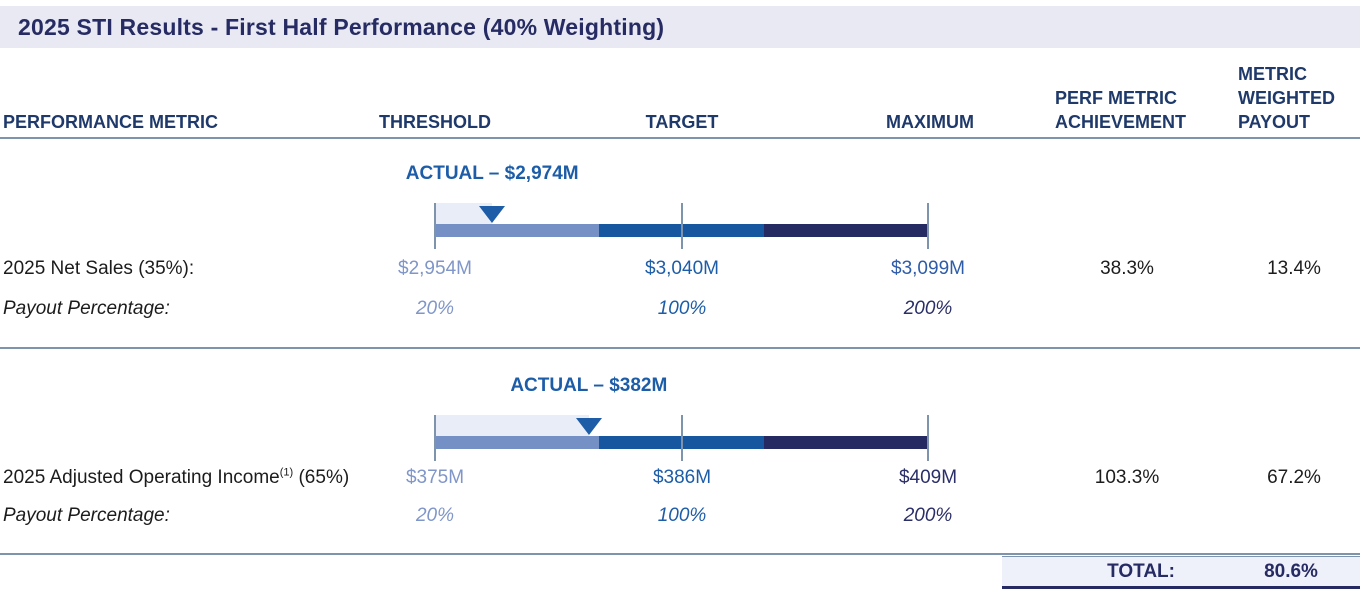 The height and width of the screenshot is (590, 1360). I want to click on total-value: 80.6%, so click(1291, 571).